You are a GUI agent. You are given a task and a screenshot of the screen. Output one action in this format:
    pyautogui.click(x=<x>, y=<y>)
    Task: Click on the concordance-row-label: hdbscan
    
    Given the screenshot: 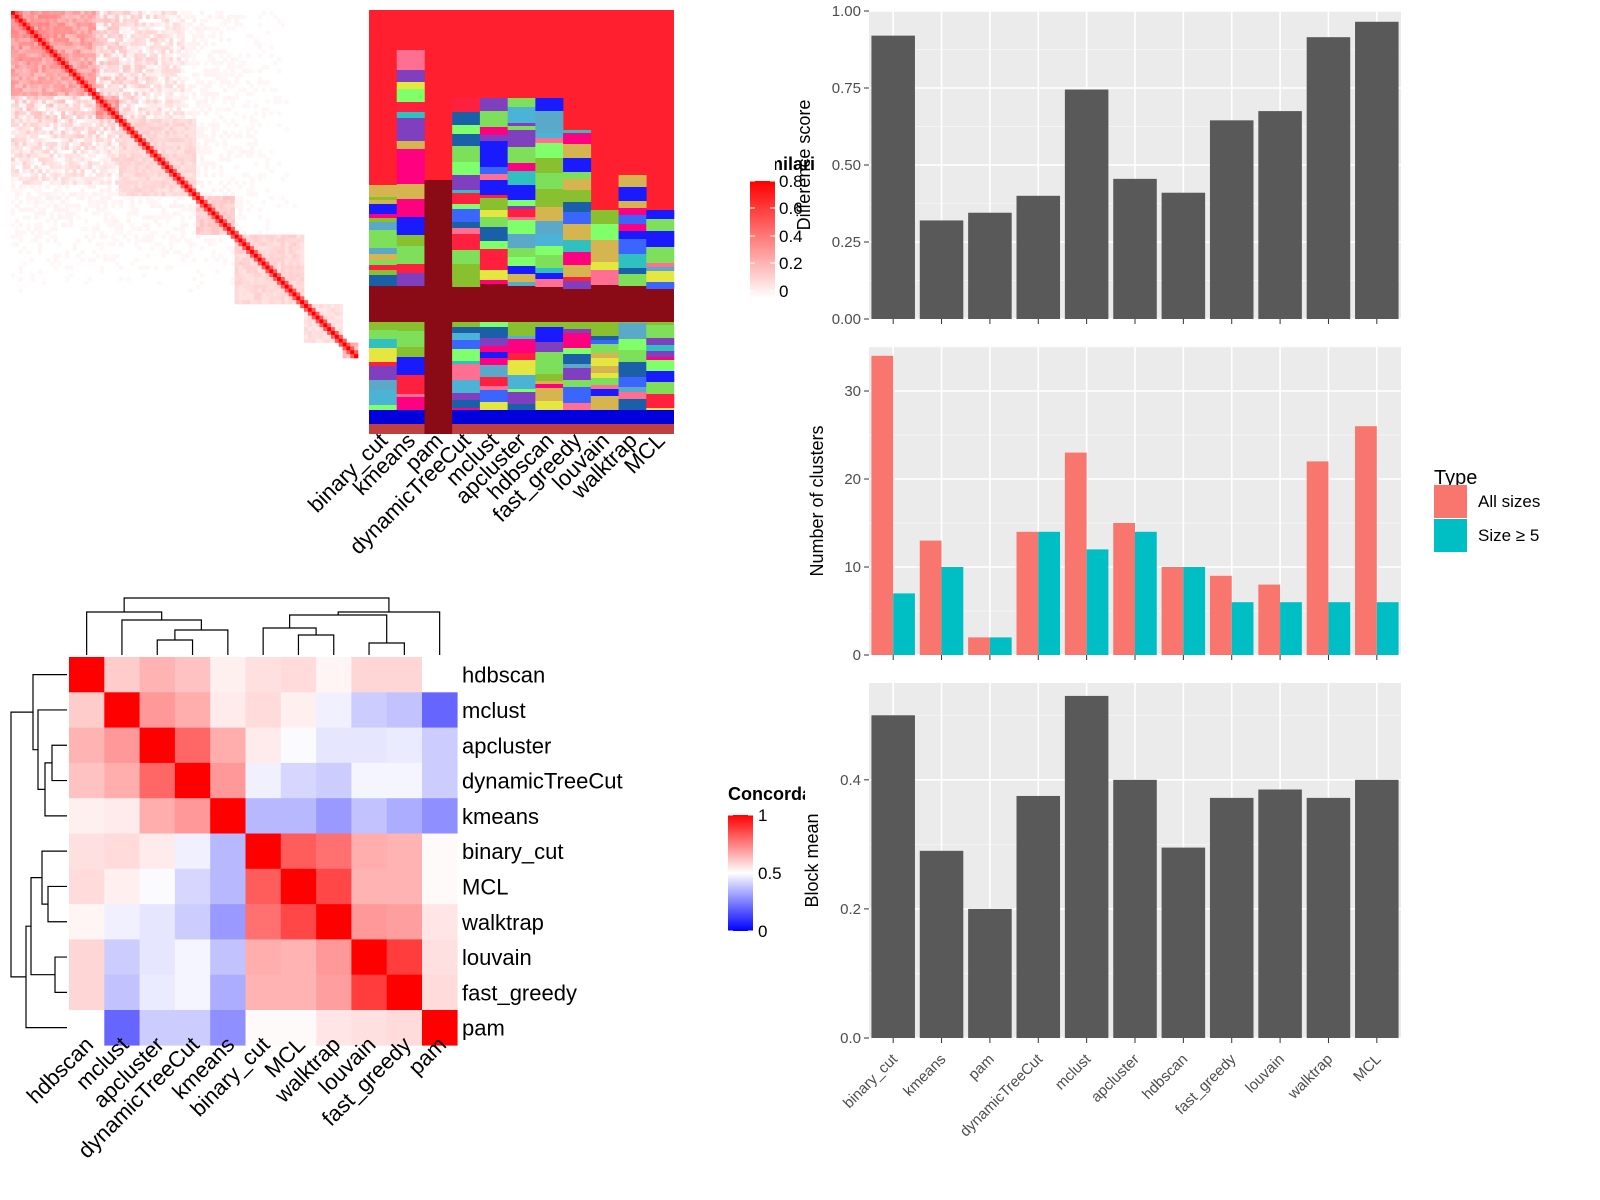 What is the action you would take?
    pyautogui.click(x=503, y=675)
    